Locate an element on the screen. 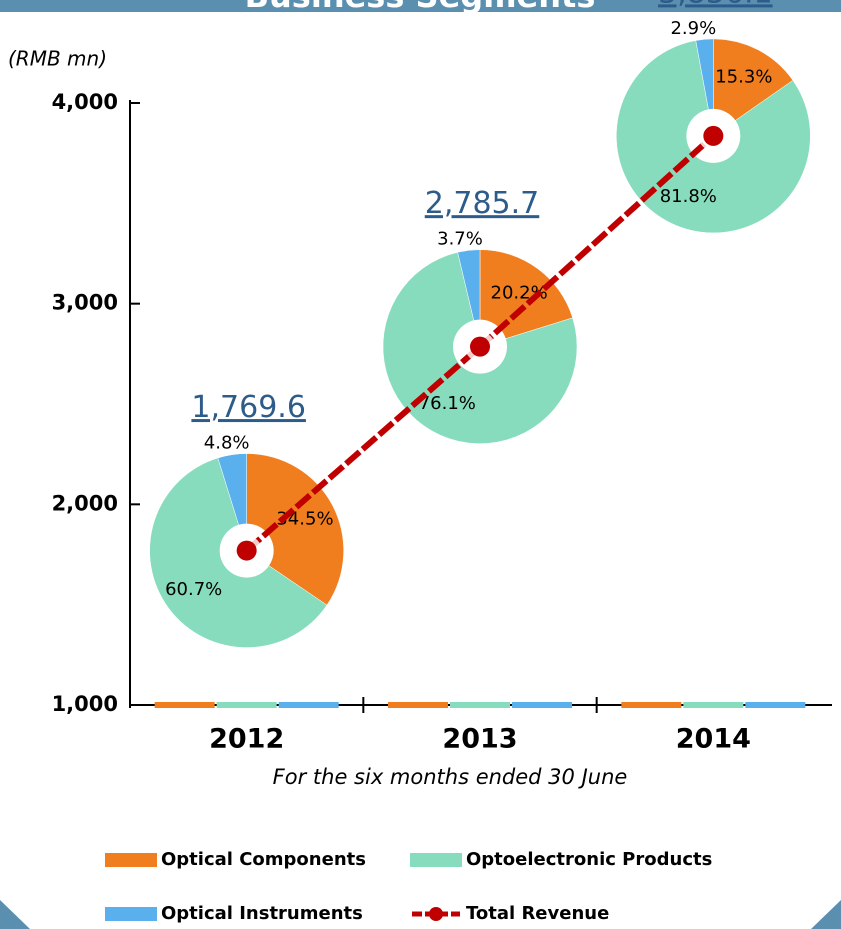 The image size is (841, 929). total-label: 3,836.1 is located at coordinates (715, 5).